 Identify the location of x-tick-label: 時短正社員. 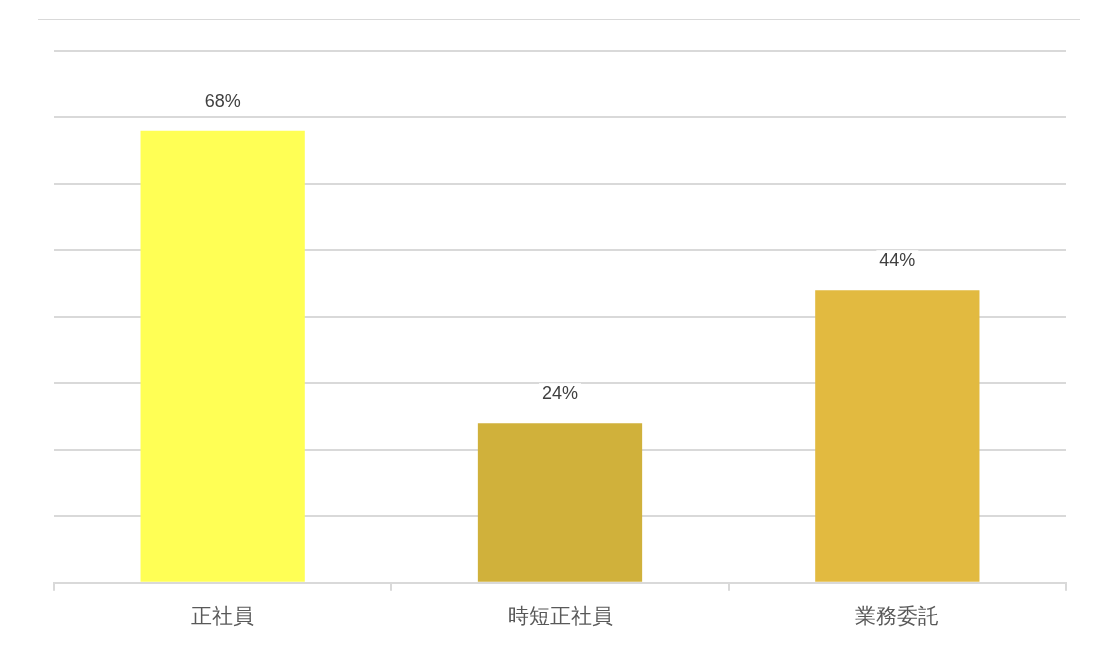
(560, 616).